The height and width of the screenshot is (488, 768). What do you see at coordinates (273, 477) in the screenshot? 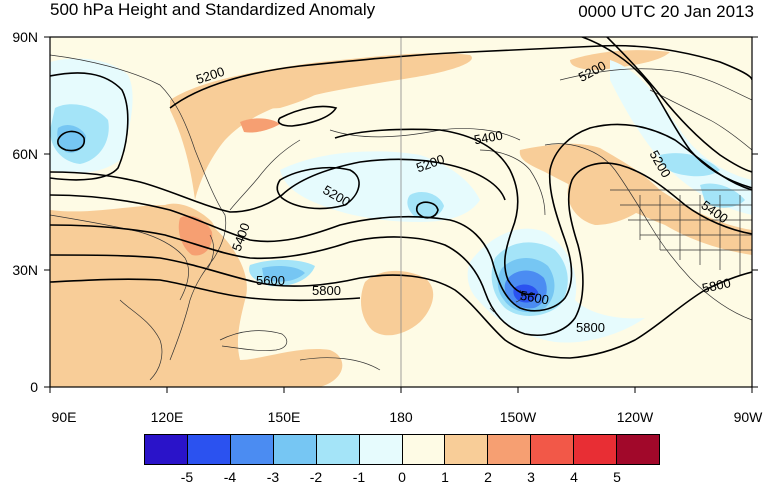
I see `colorbar-label: -3` at bounding box center [273, 477].